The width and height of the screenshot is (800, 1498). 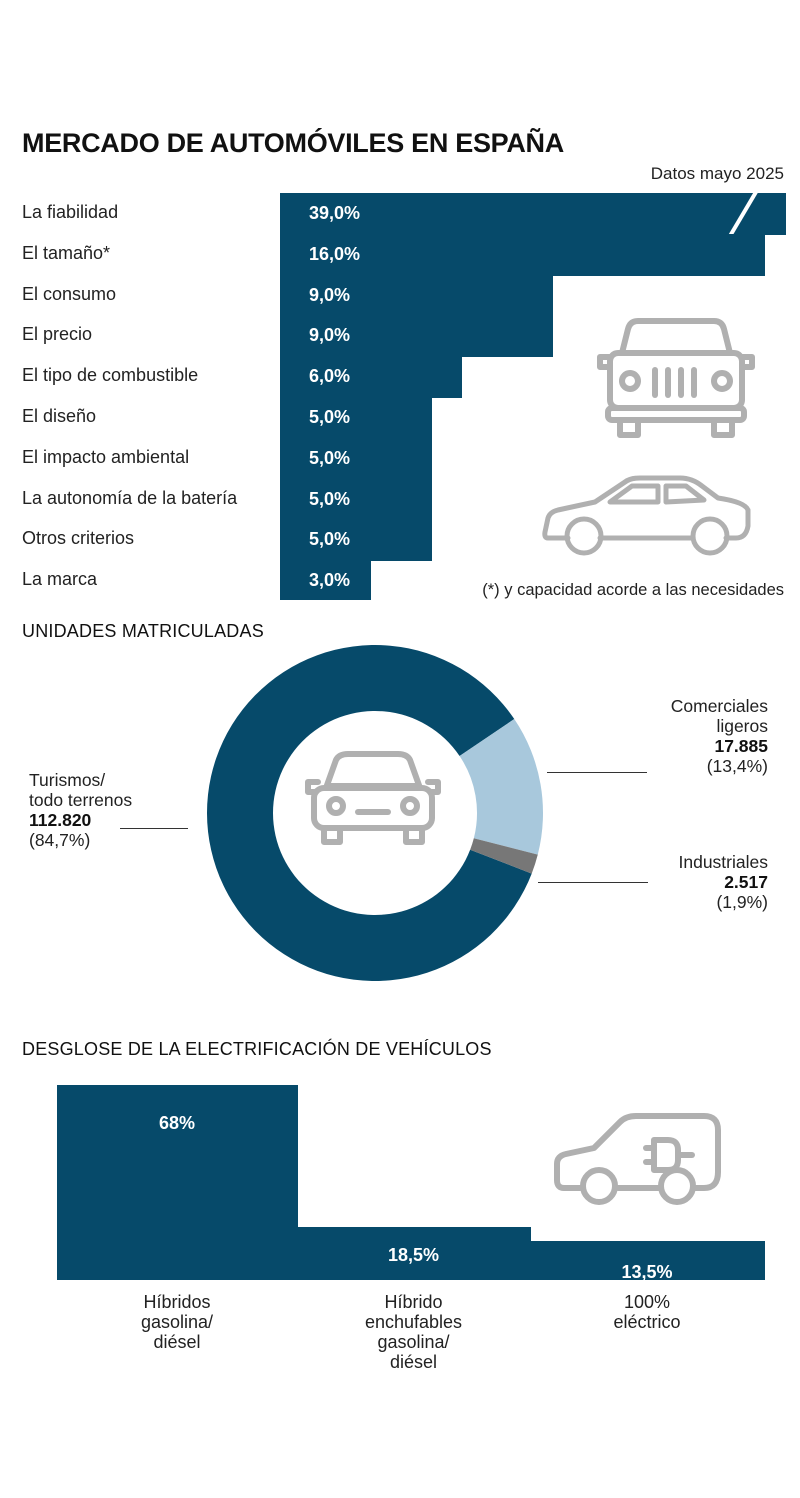 I want to click on bar-value-el-tamano: 16,0%, so click(x=335, y=253).